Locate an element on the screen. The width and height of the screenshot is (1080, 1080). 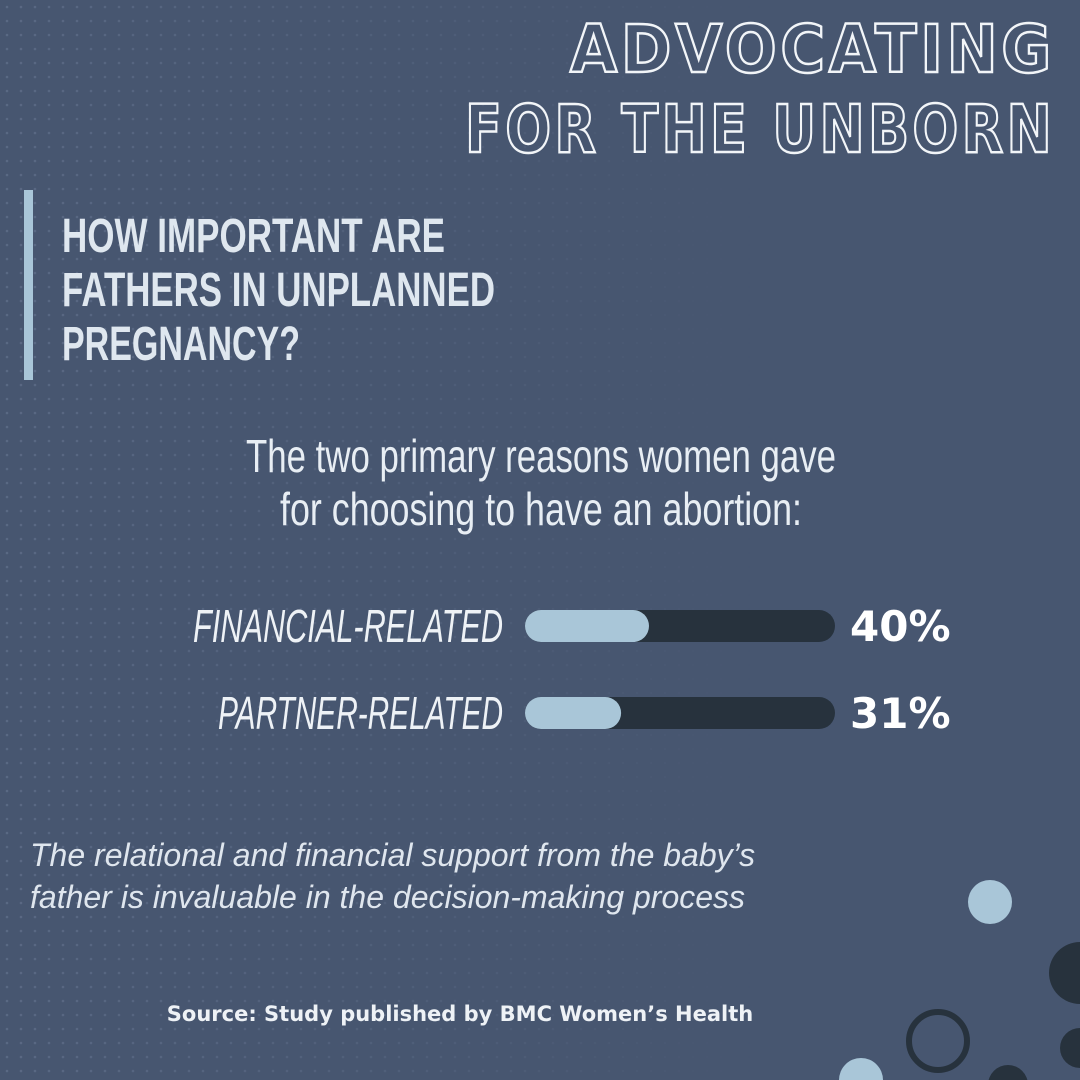
category-label: FINANCIAL-RELATED is located at coordinates (348, 626).